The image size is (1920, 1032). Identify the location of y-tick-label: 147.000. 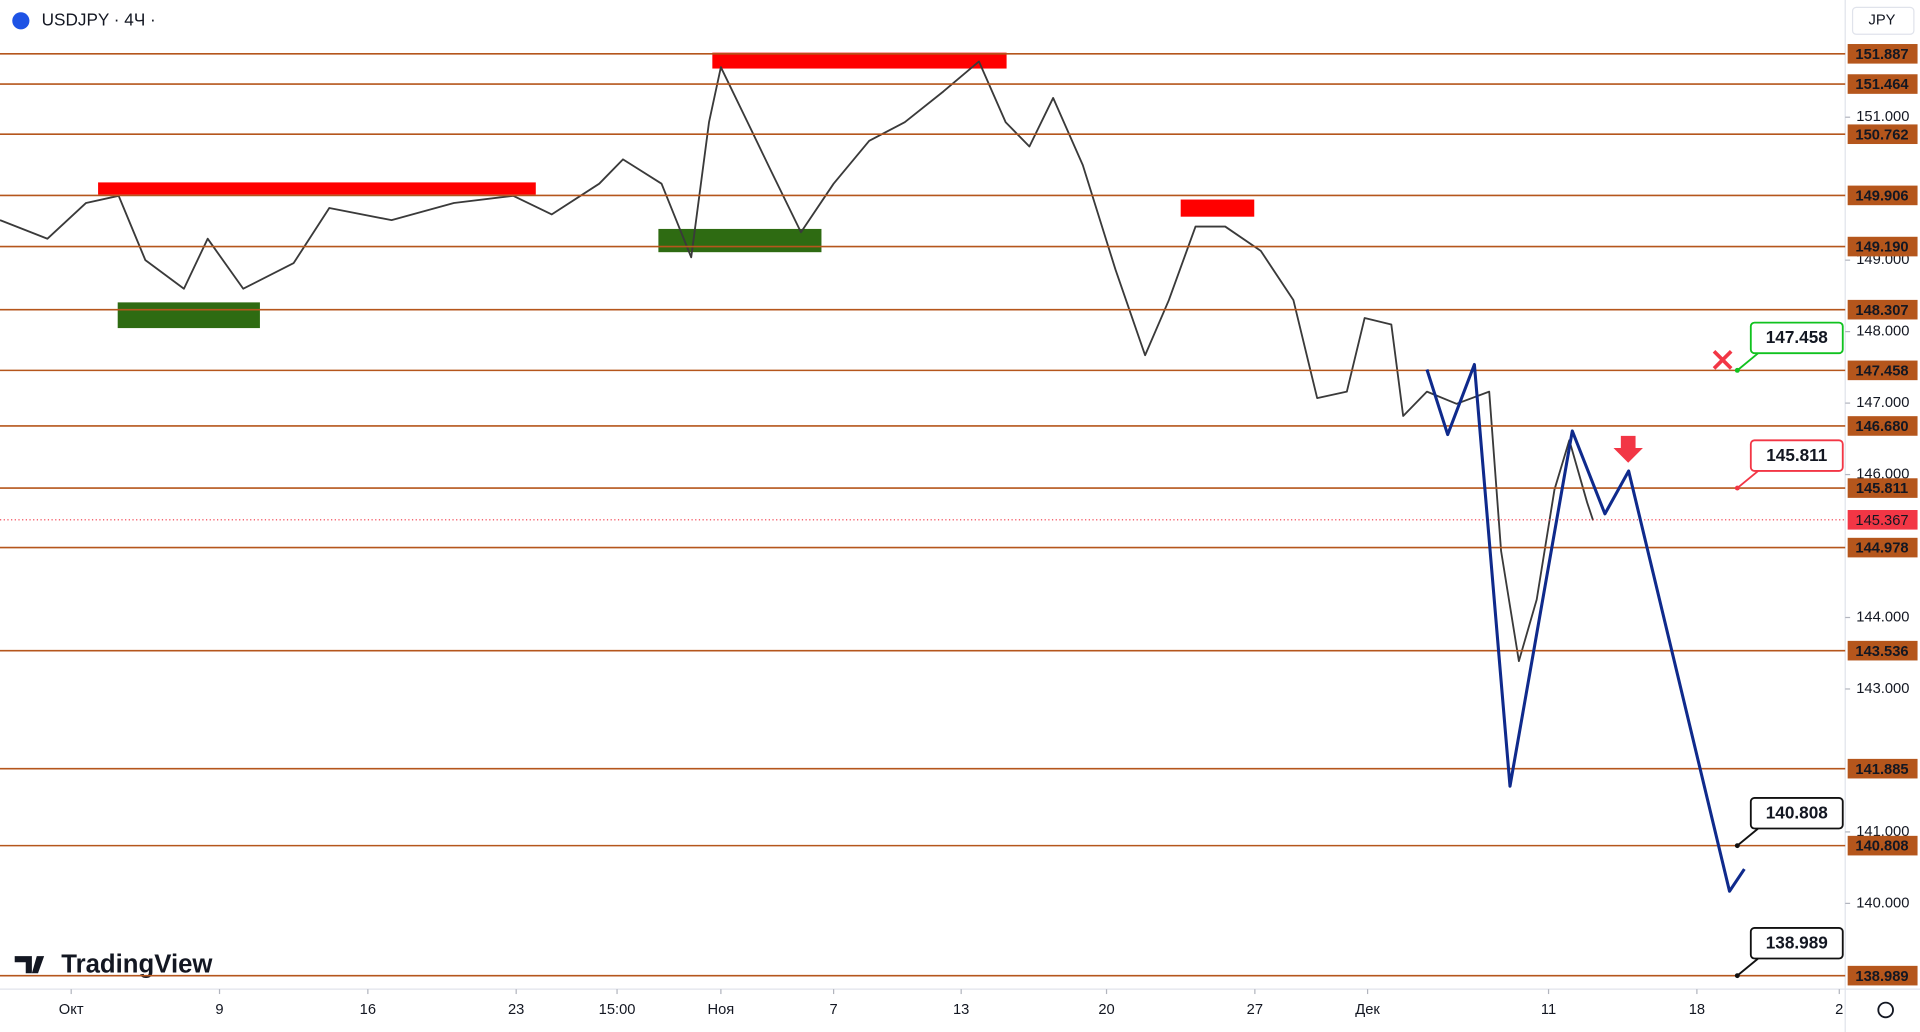
(1882, 403).